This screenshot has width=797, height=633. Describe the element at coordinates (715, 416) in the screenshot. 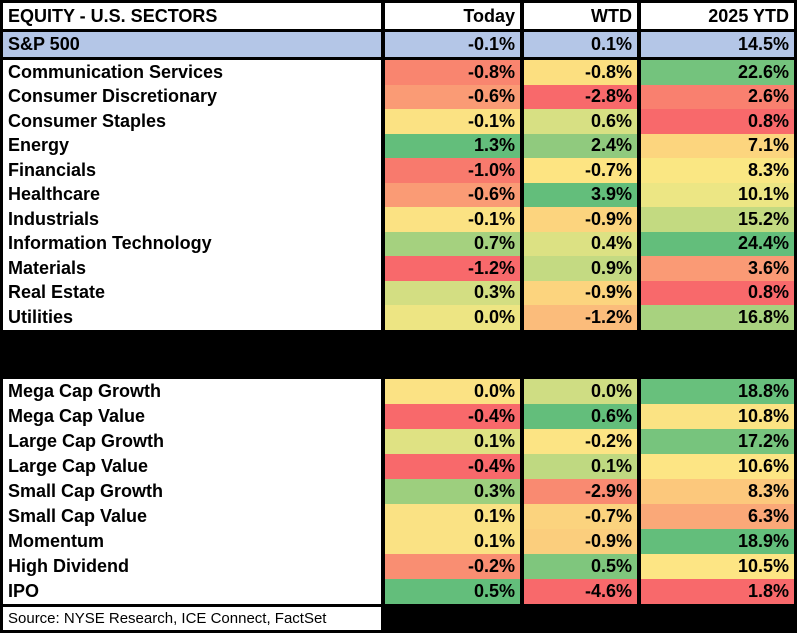

I see `value-cell-ytd: 10.8%` at that location.